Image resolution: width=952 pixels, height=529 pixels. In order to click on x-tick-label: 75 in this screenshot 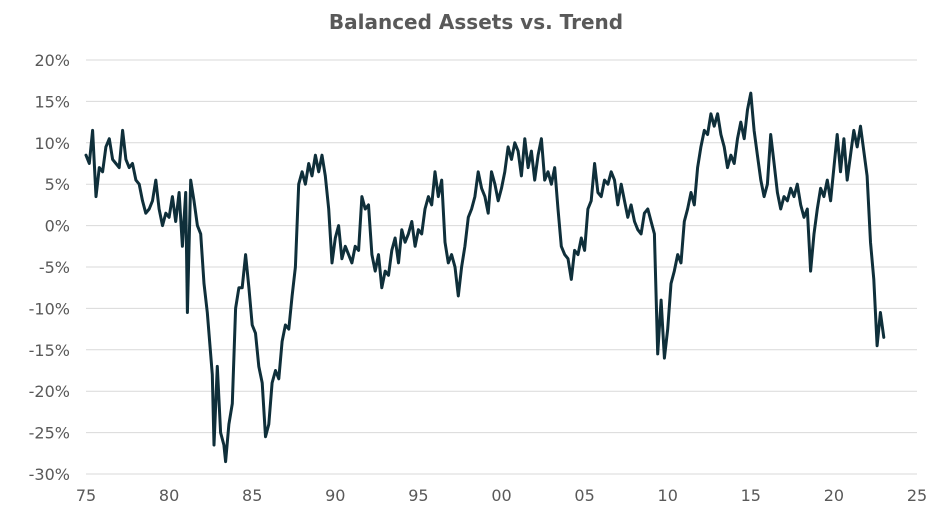, I will do `click(86, 495)`.